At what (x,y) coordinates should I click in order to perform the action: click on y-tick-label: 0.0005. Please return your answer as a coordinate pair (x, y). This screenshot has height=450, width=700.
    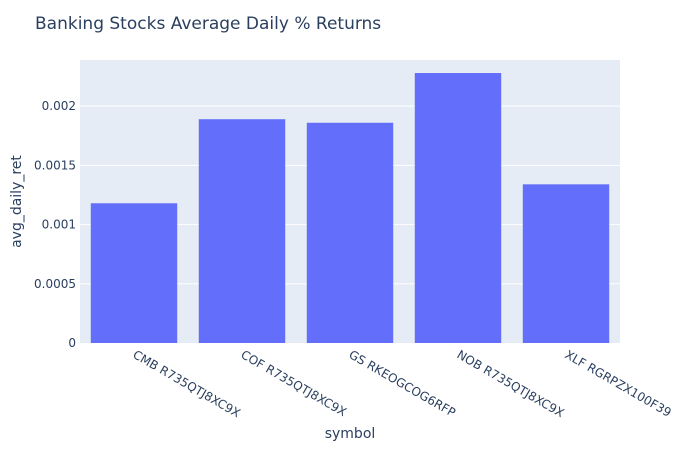
    Looking at the image, I should click on (55, 284).